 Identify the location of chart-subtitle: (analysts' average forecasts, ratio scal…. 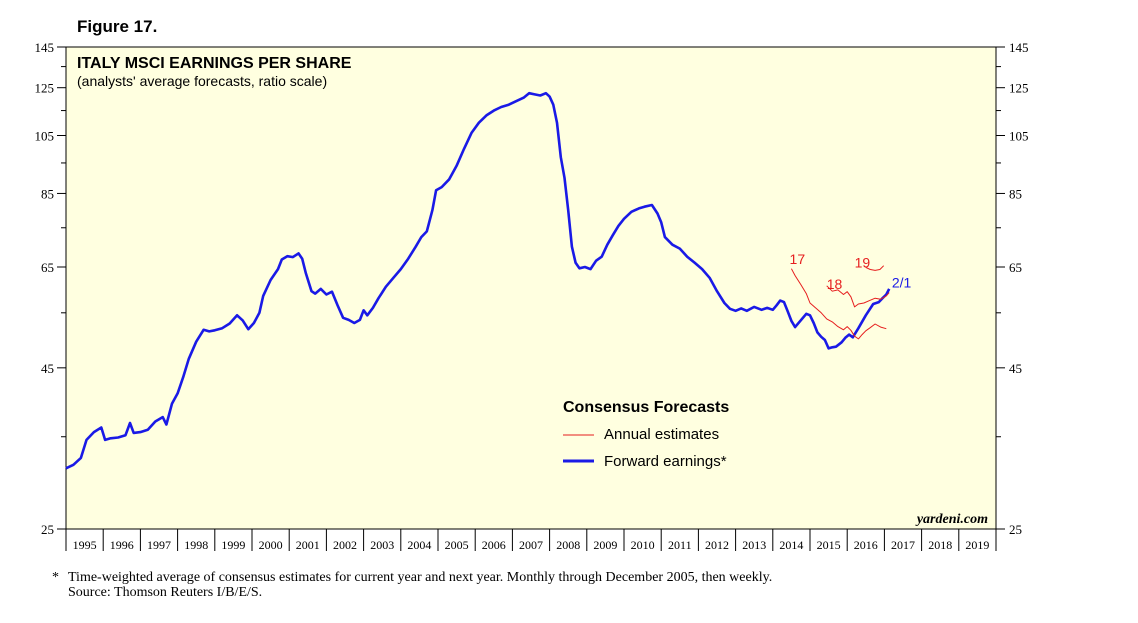
(202, 81).